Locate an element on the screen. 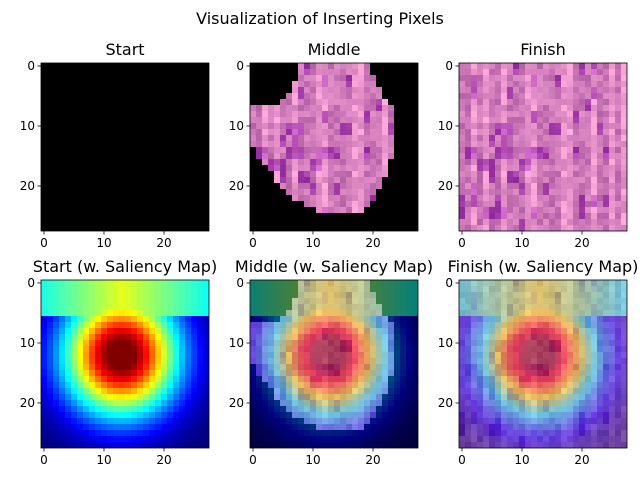  x-tick-label: 10 is located at coordinates (312, 460).